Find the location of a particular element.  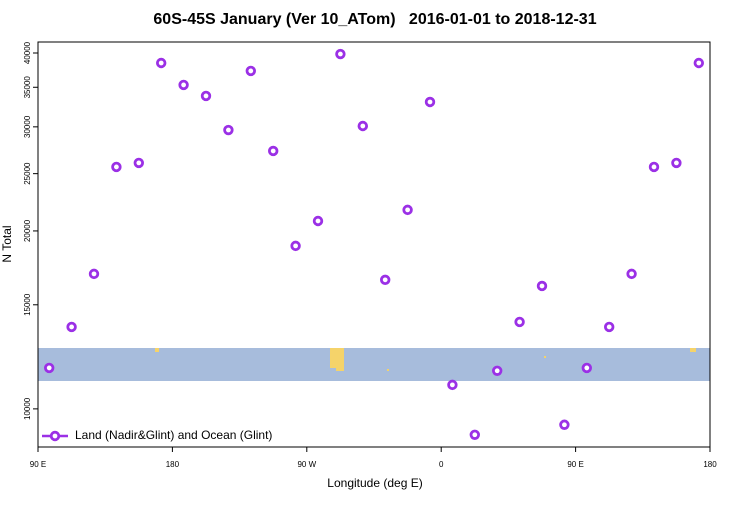

legend-marker is located at coordinates (55, 436).